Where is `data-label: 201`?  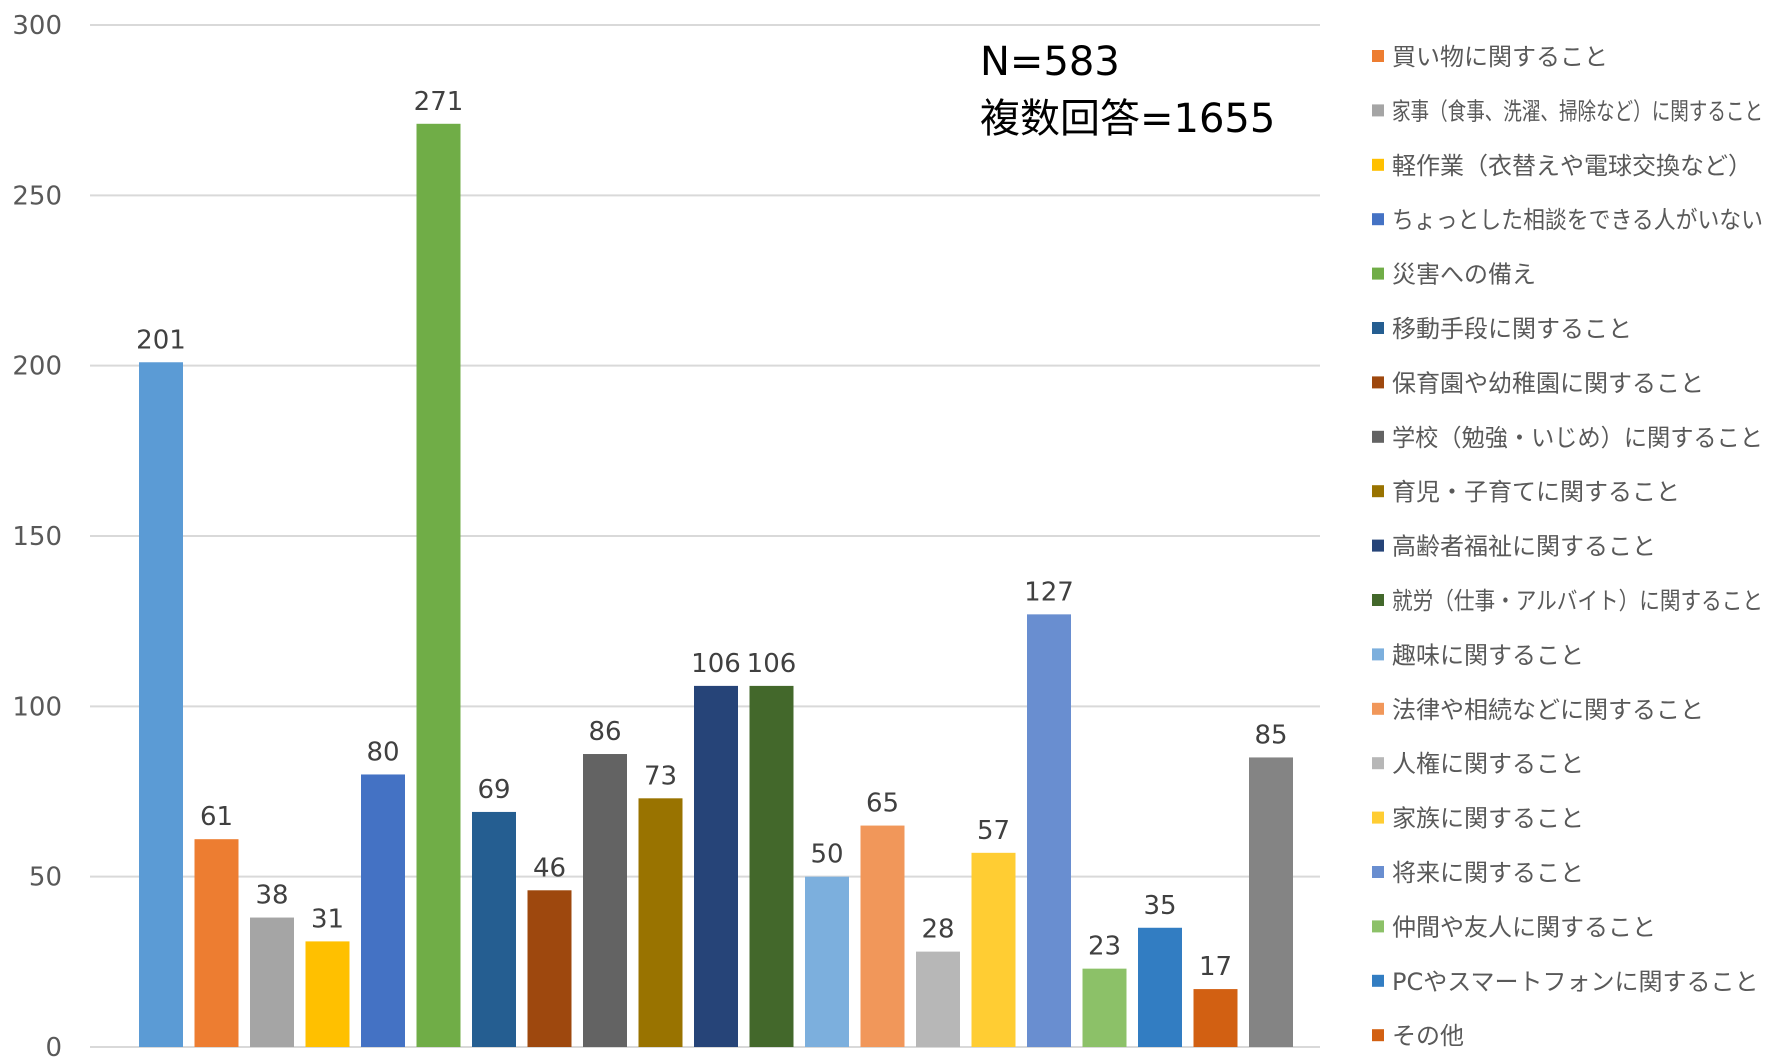 data-label: 201 is located at coordinates (161, 340).